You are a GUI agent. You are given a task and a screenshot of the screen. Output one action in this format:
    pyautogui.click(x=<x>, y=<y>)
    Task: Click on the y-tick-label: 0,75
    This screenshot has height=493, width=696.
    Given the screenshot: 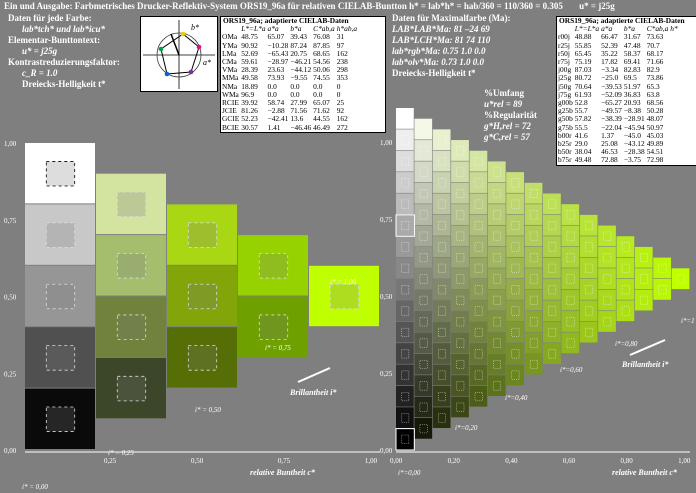 What is the action you would take?
    pyautogui.click(x=10, y=221)
    